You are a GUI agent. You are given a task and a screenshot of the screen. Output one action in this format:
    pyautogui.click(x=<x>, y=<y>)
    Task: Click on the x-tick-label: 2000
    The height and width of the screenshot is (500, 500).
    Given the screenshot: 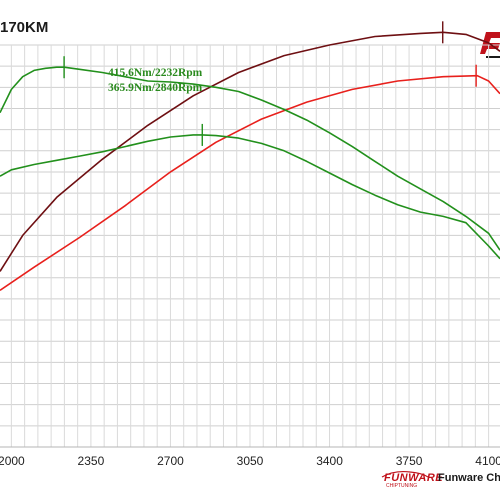 What is the action you would take?
    pyautogui.click(x=12, y=461)
    